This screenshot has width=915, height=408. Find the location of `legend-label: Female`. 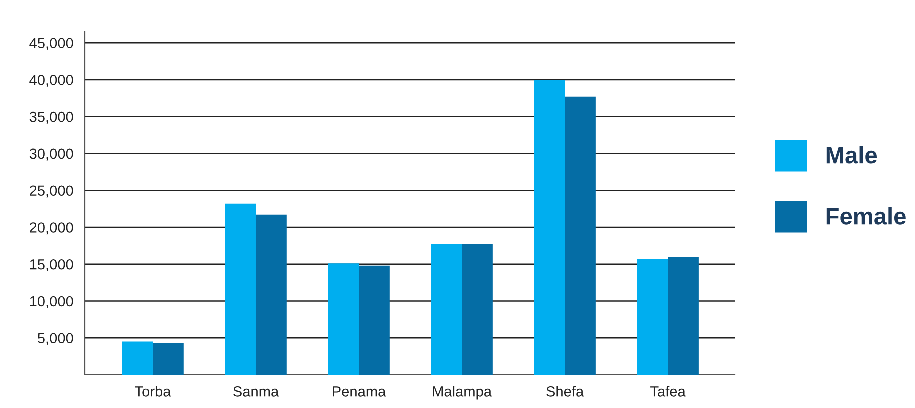

legend-label: Female is located at coordinates (866, 216).